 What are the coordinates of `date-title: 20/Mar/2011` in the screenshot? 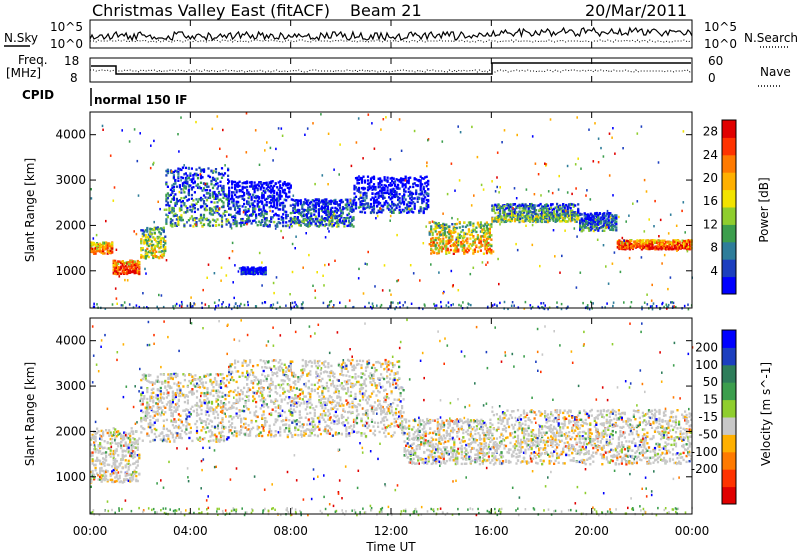 It's located at (636, 10).